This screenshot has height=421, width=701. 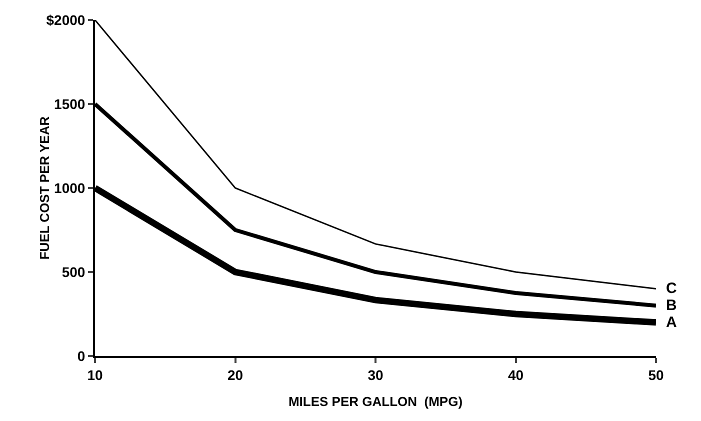 What do you see at coordinates (671, 322) in the screenshot?
I see `series-label: A` at bounding box center [671, 322].